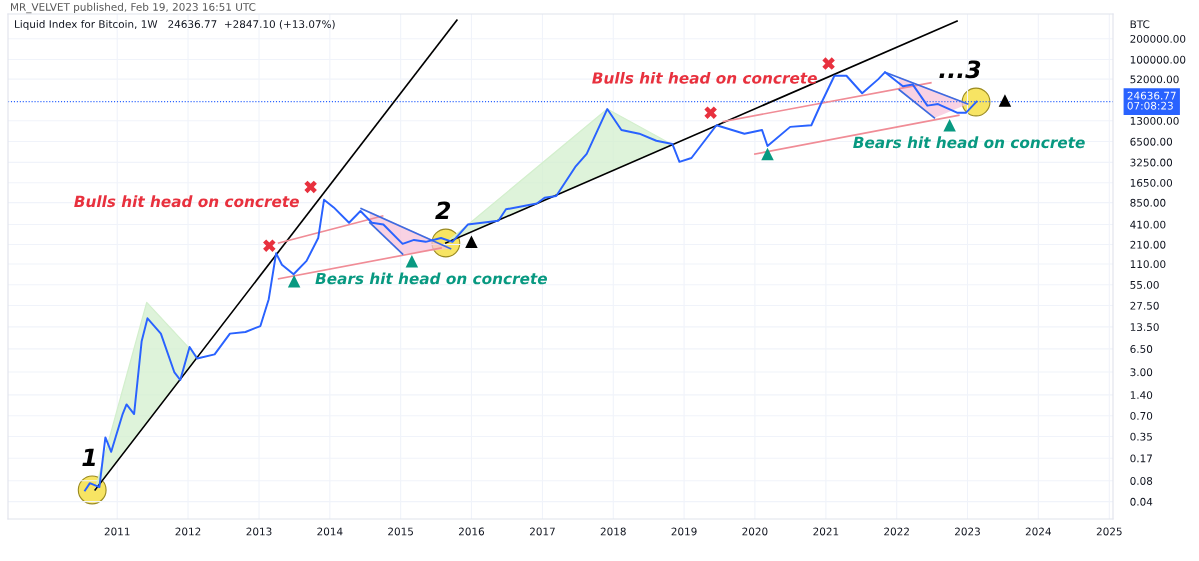  I want to click on x-tick-label: 2024, so click(1038, 531).